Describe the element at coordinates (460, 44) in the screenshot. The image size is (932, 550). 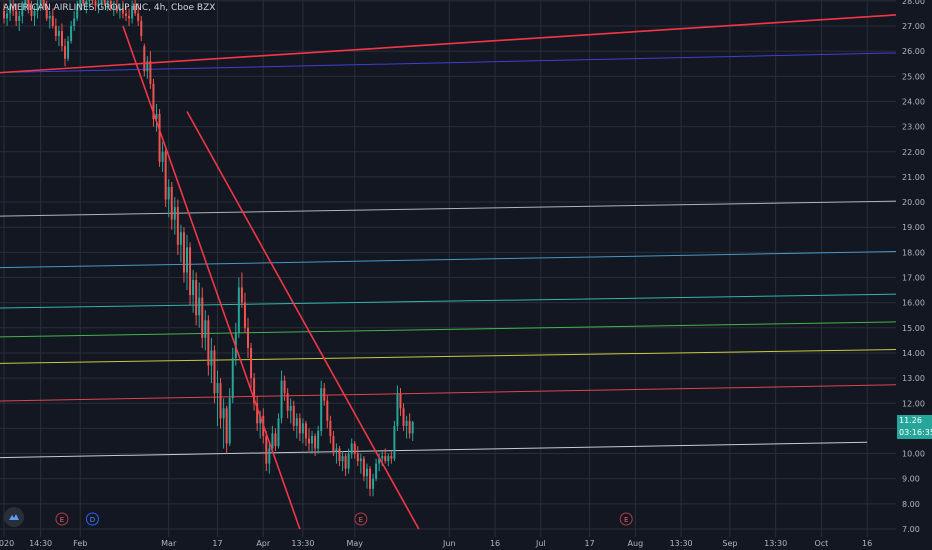
I see `trend-line` at that location.